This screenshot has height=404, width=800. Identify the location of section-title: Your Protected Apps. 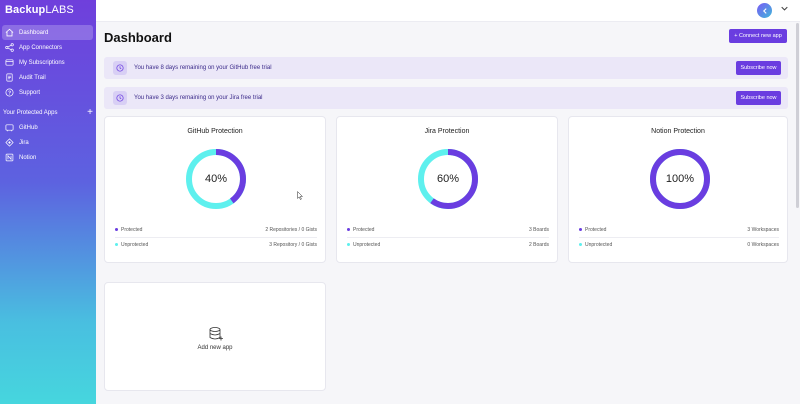
(30, 113).